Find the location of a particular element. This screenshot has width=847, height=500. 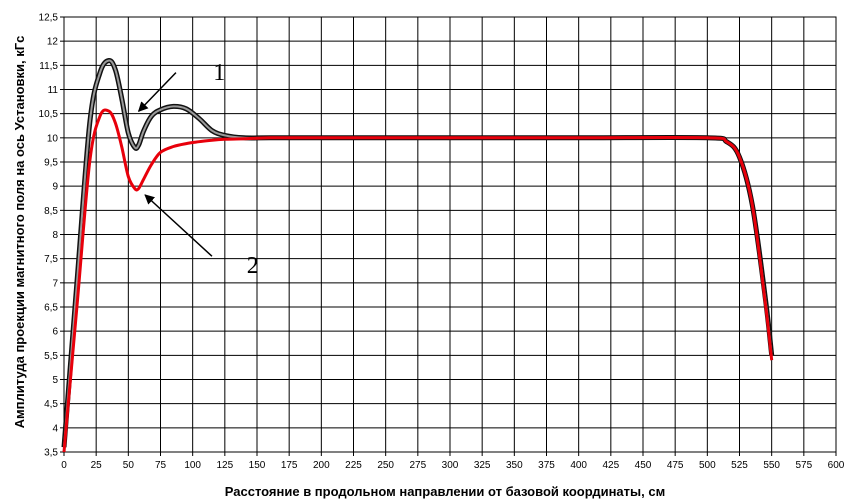

x-tick-label: 500 is located at coordinates (707, 465).